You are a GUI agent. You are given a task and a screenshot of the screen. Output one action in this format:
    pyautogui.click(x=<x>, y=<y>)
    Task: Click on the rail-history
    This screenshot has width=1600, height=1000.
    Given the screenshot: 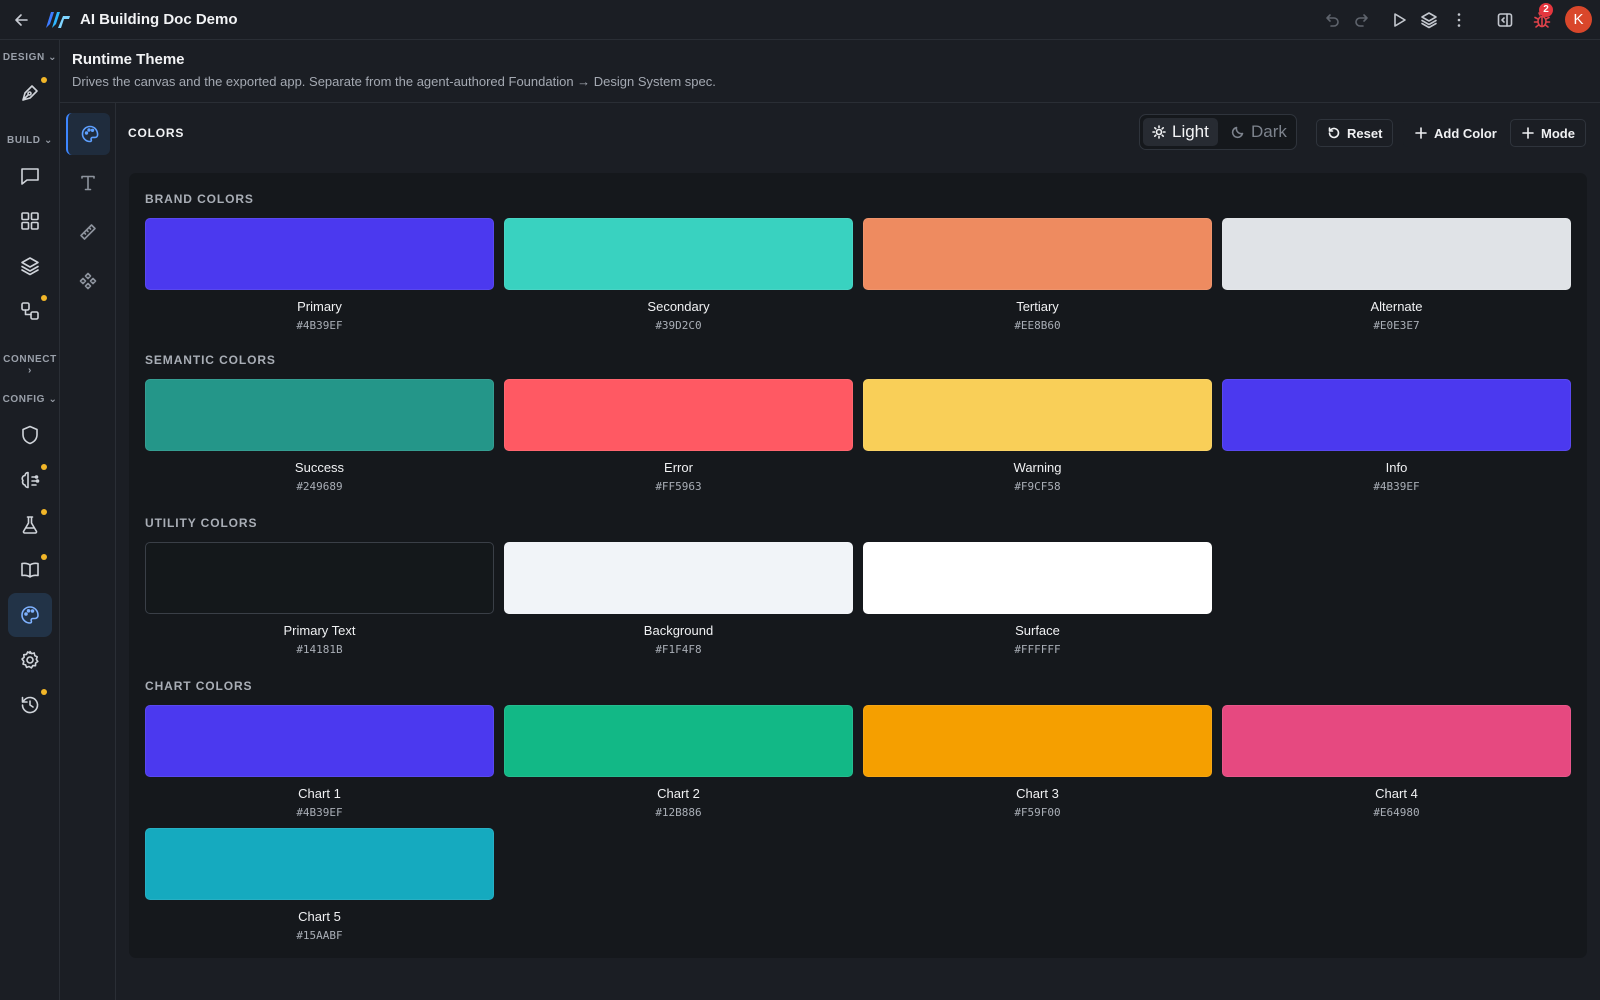 What is the action you would take?
    pyautogui.click(x=30, y=705)
    